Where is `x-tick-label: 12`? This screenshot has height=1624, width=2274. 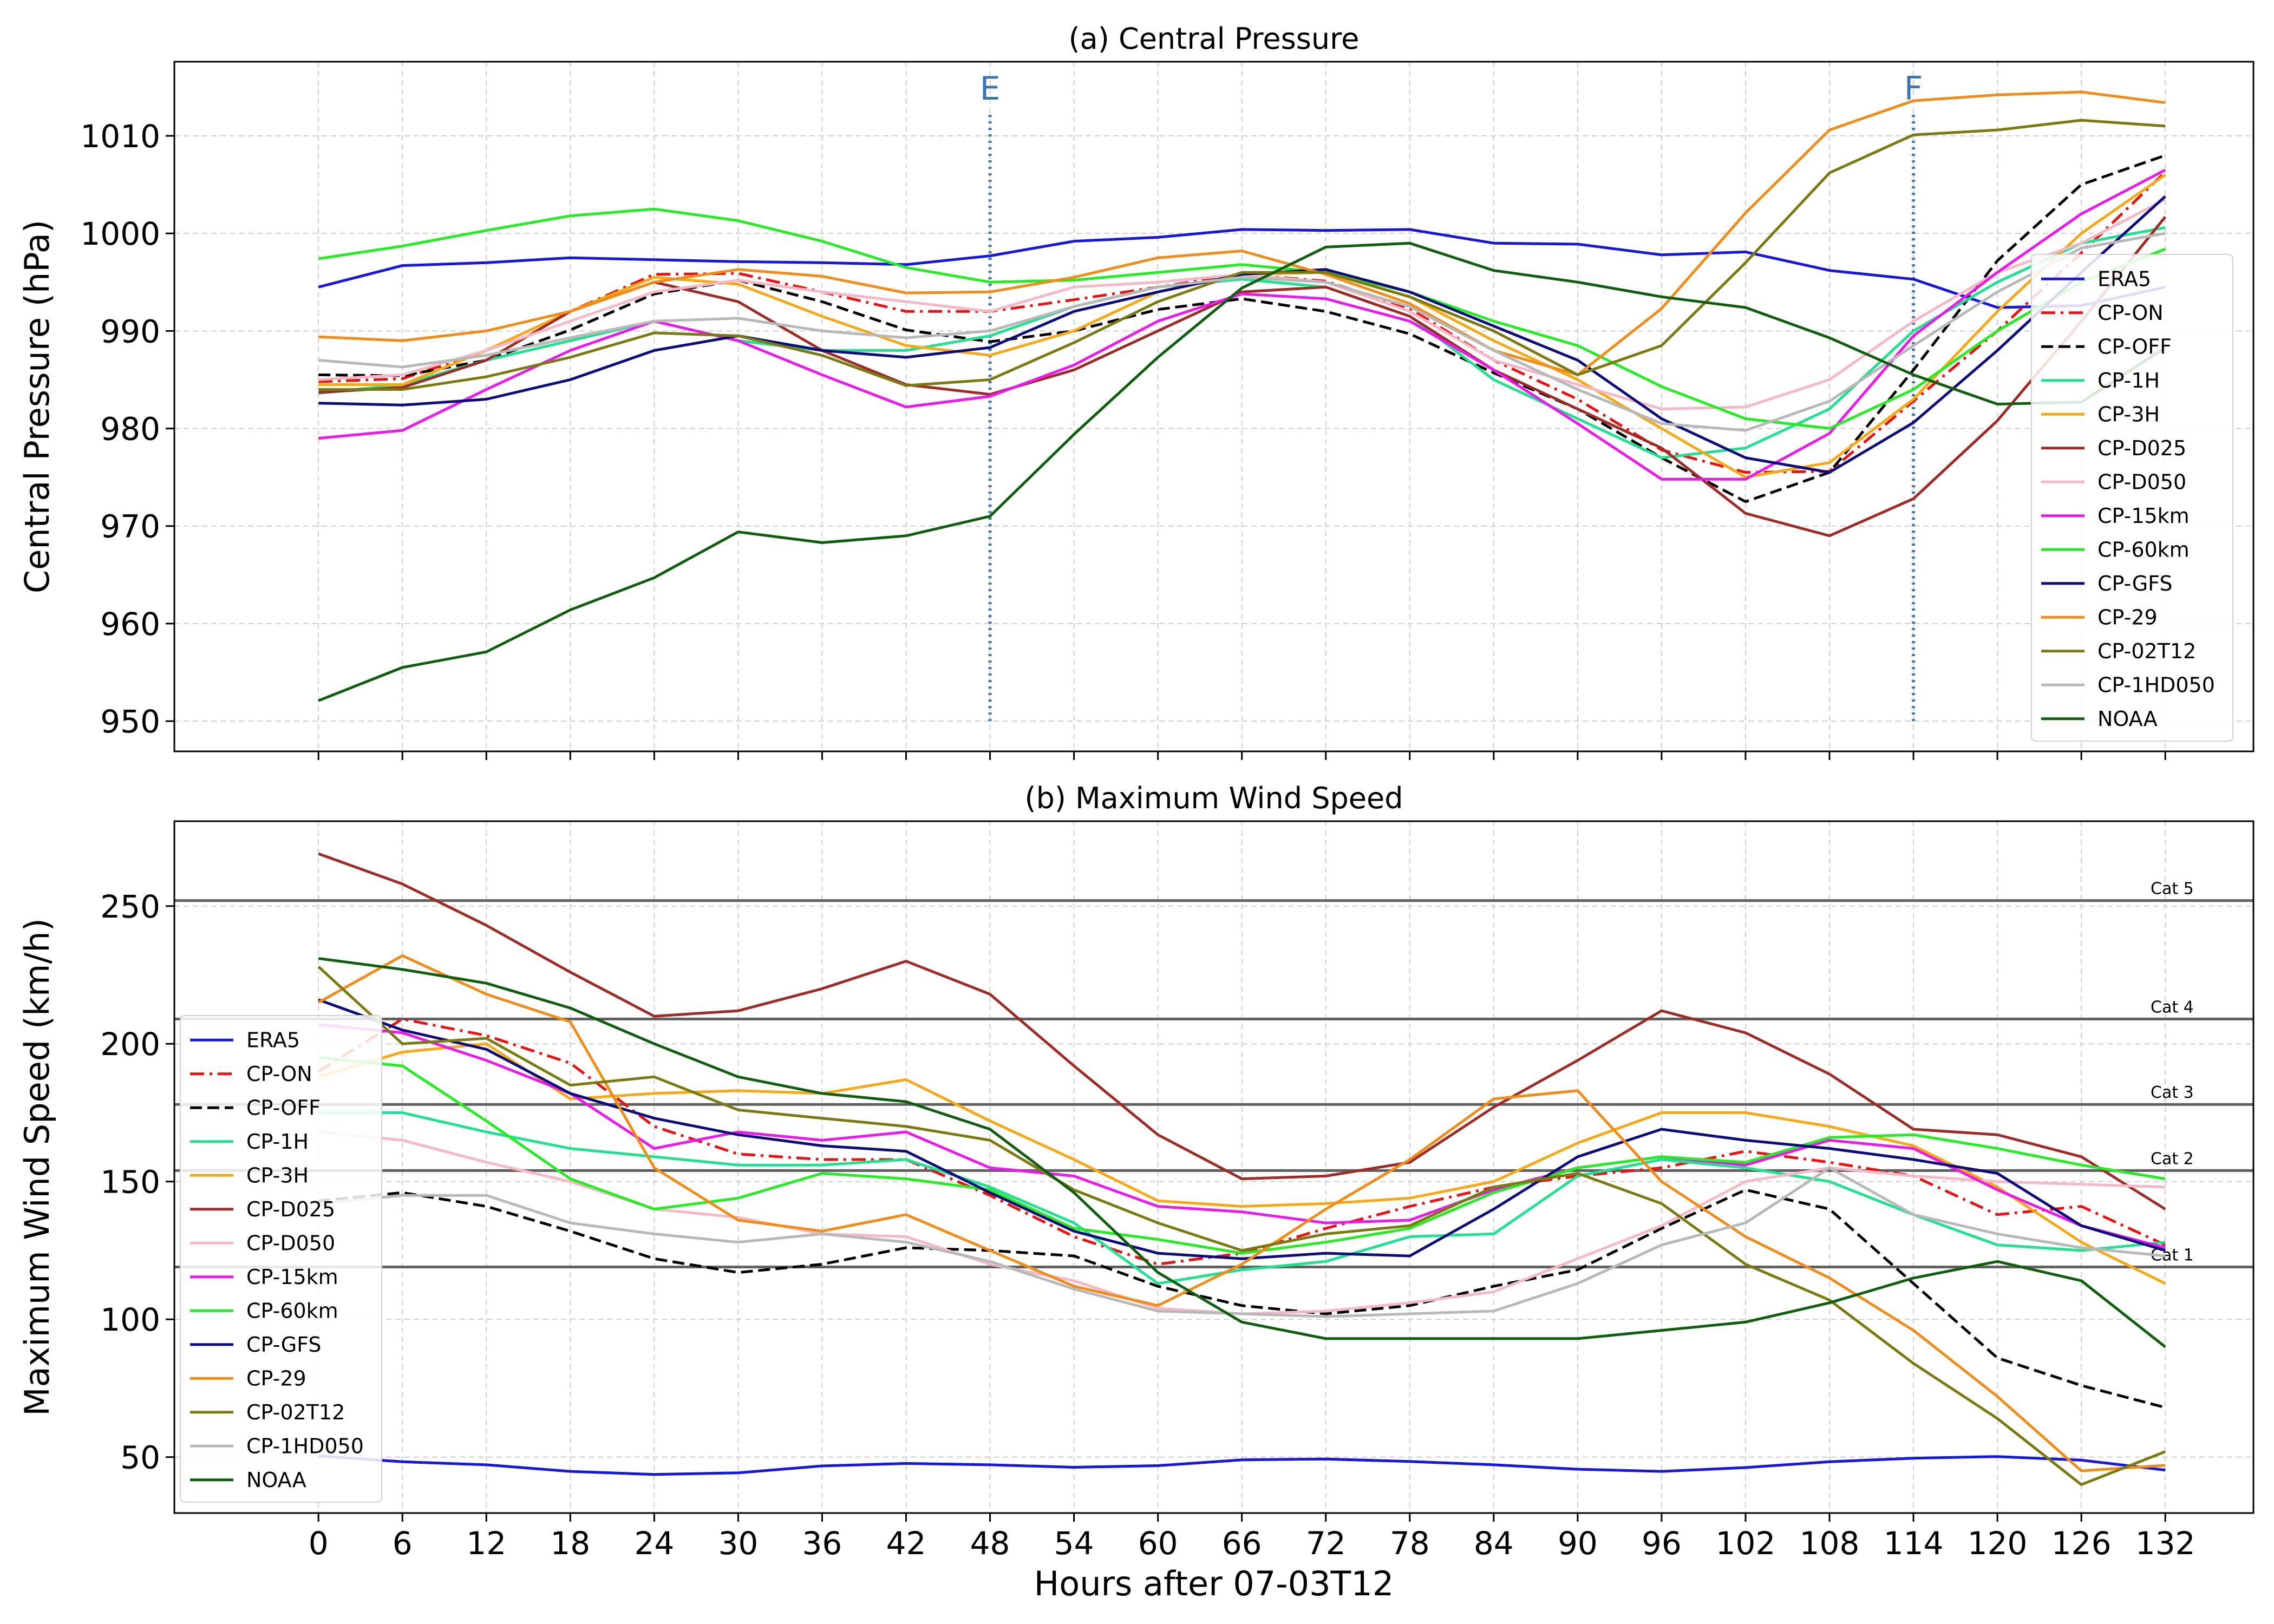 x-tick-label: 12 is located at coordinates (486, 1543).